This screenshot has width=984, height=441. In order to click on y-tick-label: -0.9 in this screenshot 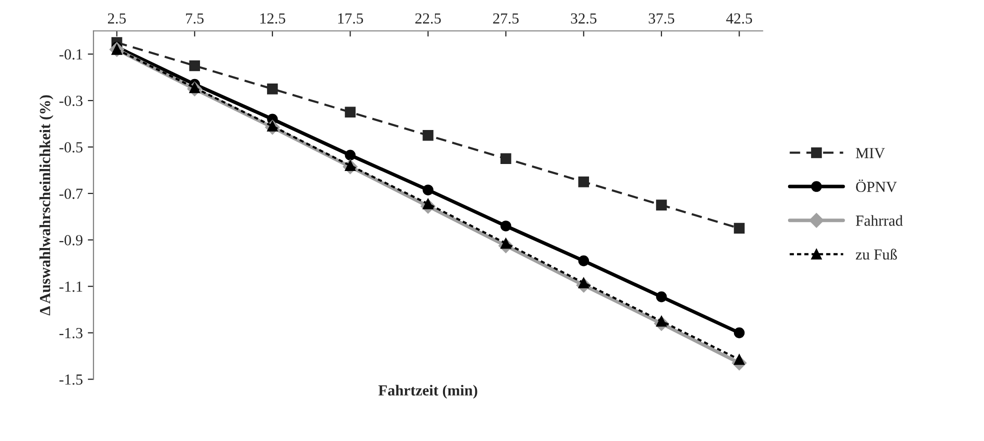, I will do `click(70, 240)`.